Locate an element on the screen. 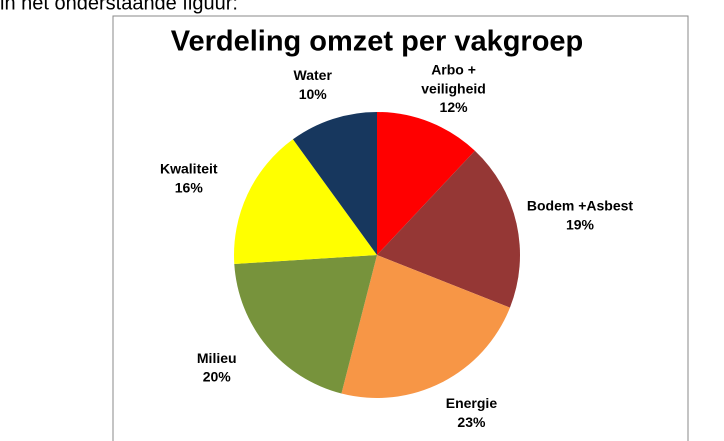 Image resolution: width=724 pixels, height=441 pixels. value-label: 19% is located at coordinates (580, 224).